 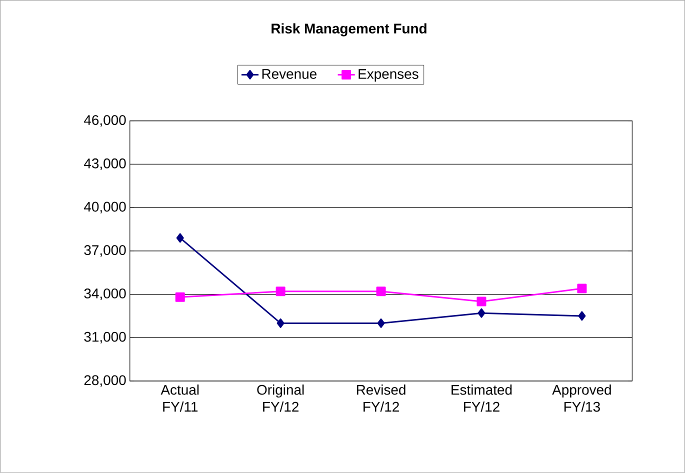 I want to click on y-tick-label: 40,000, so click(x=105, y=208).